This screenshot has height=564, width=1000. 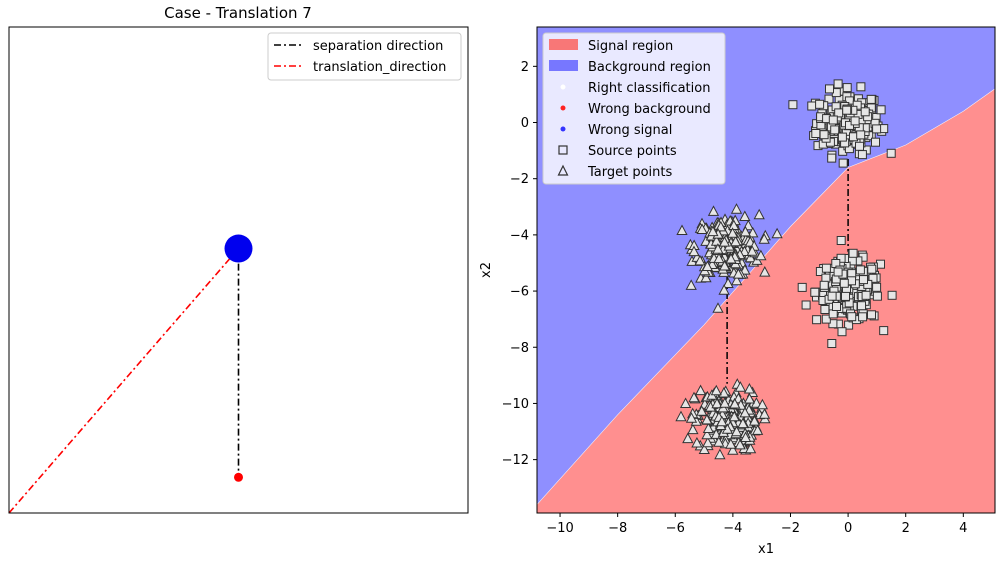 I want to click on x-tick-label: −10, so click(x=559, y=528).